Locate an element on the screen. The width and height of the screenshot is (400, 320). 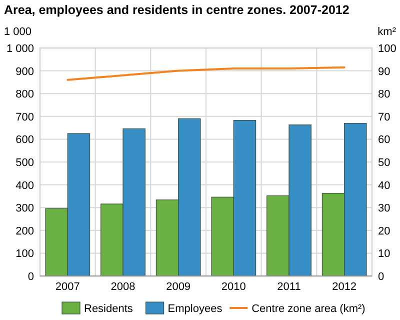
y-tick-label: 400 is located at coordinates (25, 186).